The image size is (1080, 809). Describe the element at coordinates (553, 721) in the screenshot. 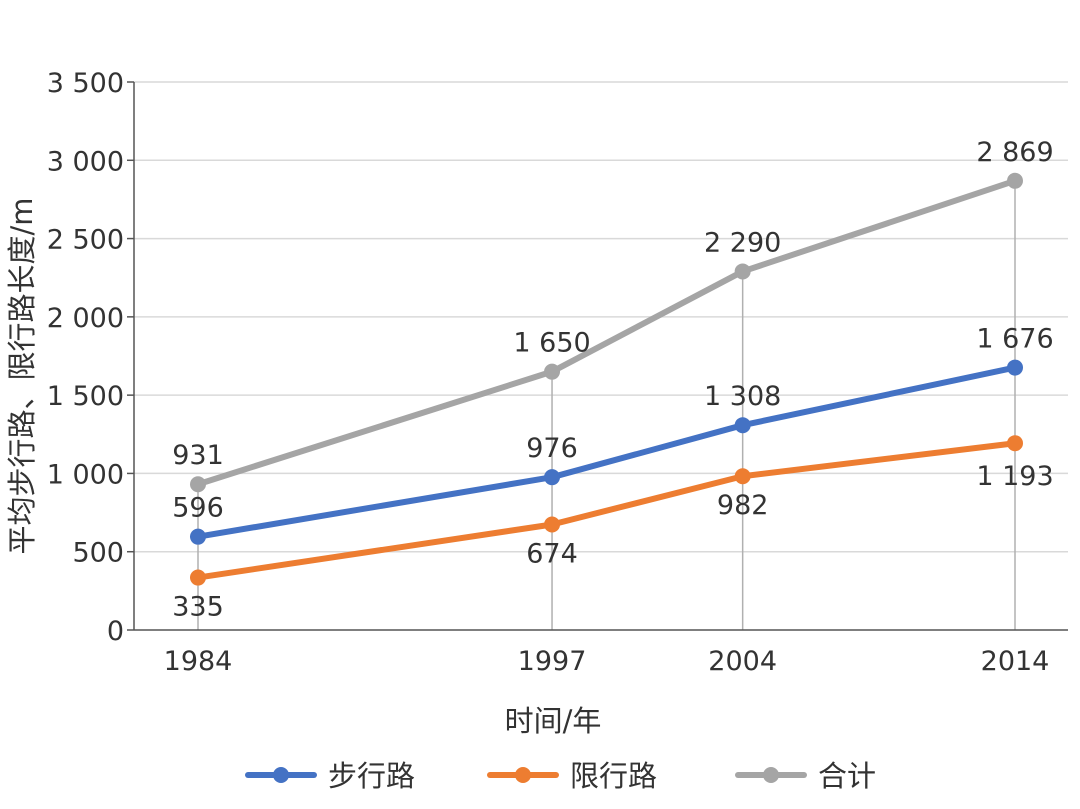

I see `x-axis-title: 时间/年` at that location.